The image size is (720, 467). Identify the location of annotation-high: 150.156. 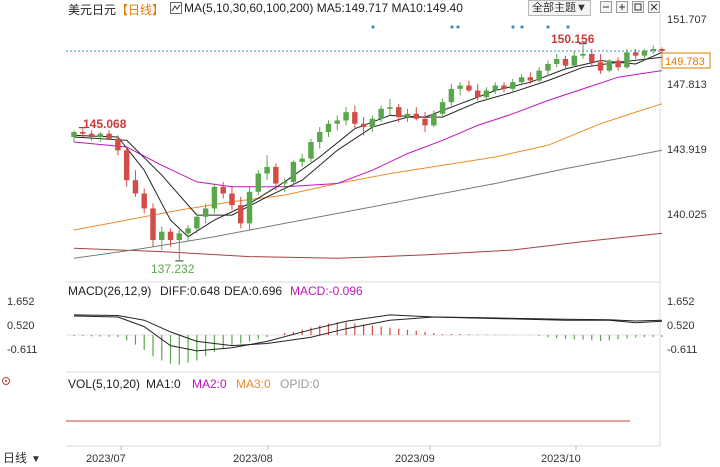
(573, 39).